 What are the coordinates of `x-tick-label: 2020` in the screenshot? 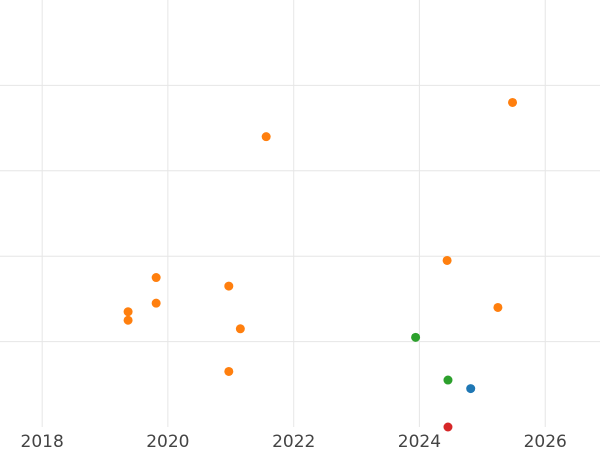 It's located at (167, 441).